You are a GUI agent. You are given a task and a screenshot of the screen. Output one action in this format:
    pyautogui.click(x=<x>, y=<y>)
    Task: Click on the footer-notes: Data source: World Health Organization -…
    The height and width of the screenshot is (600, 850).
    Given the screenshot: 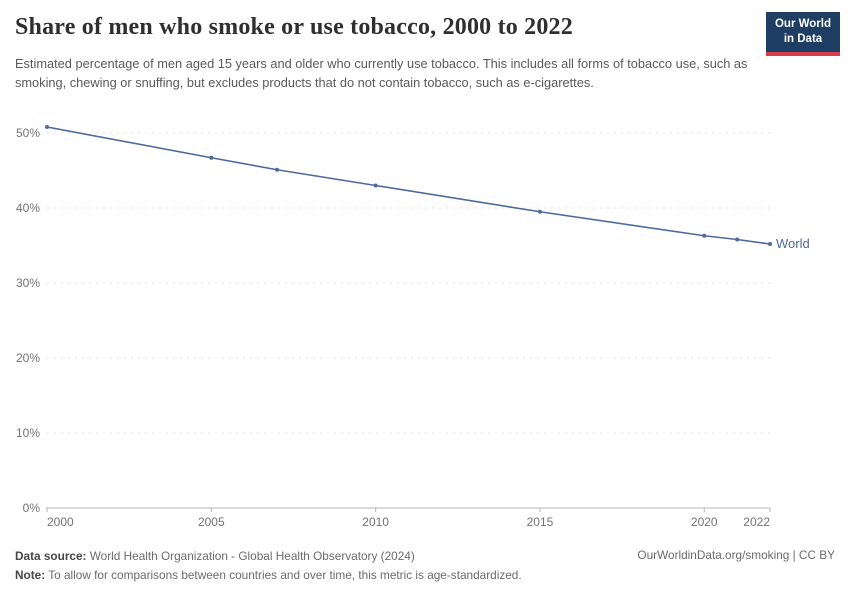 What is the action you would take?
    pyautogui.click(x=268, y=566)
    